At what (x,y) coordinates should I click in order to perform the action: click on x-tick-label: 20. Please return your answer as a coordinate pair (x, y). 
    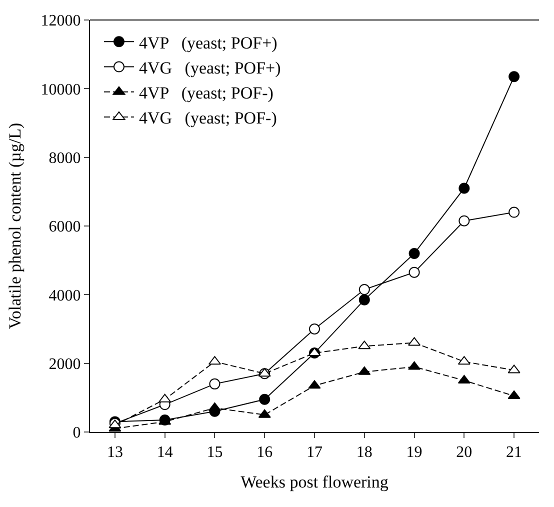
    Looking at the image, I should click on (464, 453).